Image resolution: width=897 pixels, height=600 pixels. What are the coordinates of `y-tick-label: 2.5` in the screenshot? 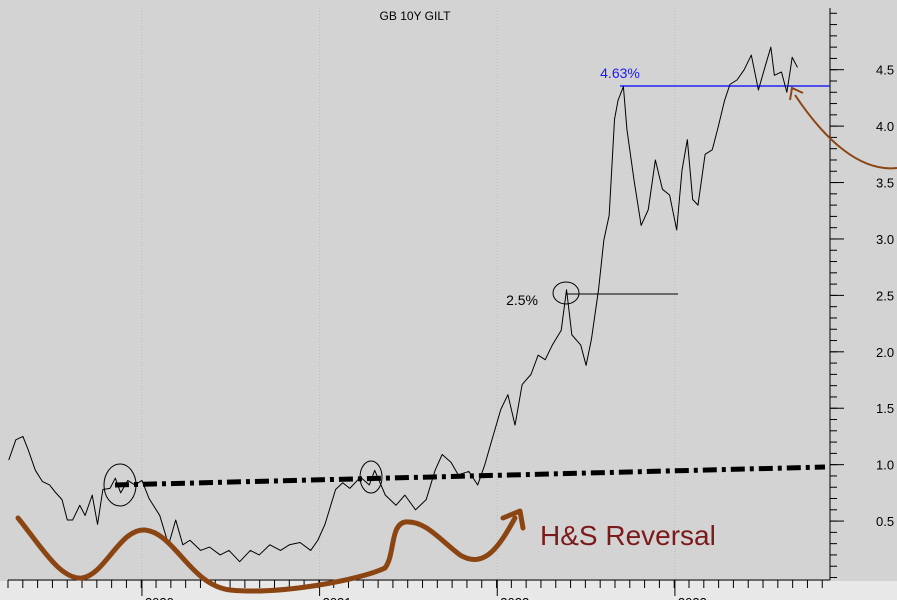 It's located at (885, 295).